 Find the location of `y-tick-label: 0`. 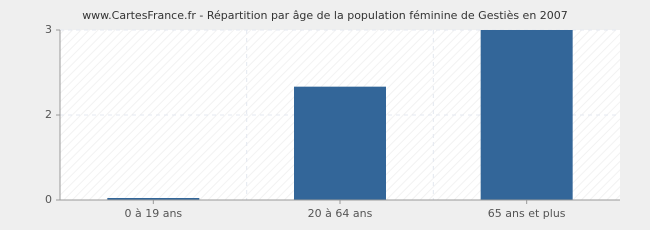

y-tick-label: 0 is located at coordinates (48, 199).